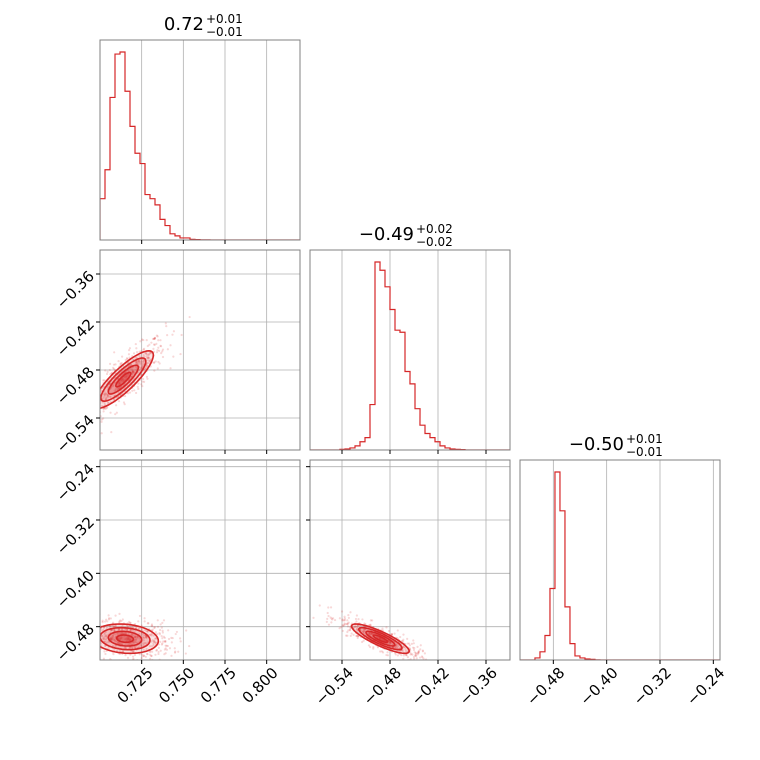  I want to click on x-tick-label: 0.800, so click(260, 685).